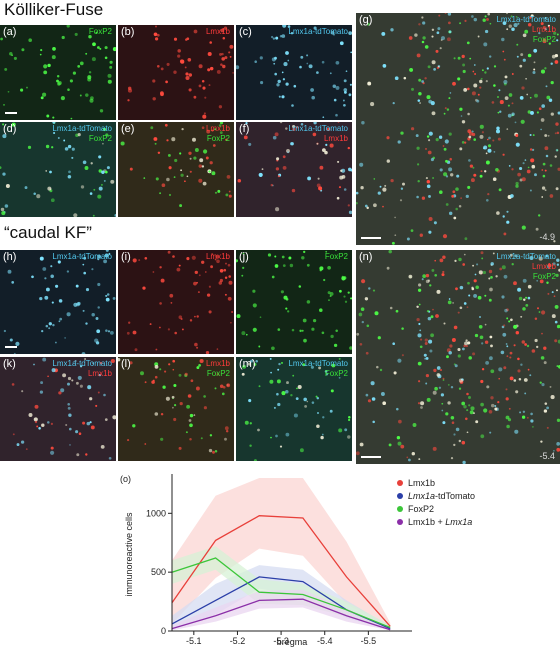 The height and width of the screenshot is (652, 560). Describe the element at coordinates (128, 32) in the screenshot. I see `panel-label: (b)` at that location.